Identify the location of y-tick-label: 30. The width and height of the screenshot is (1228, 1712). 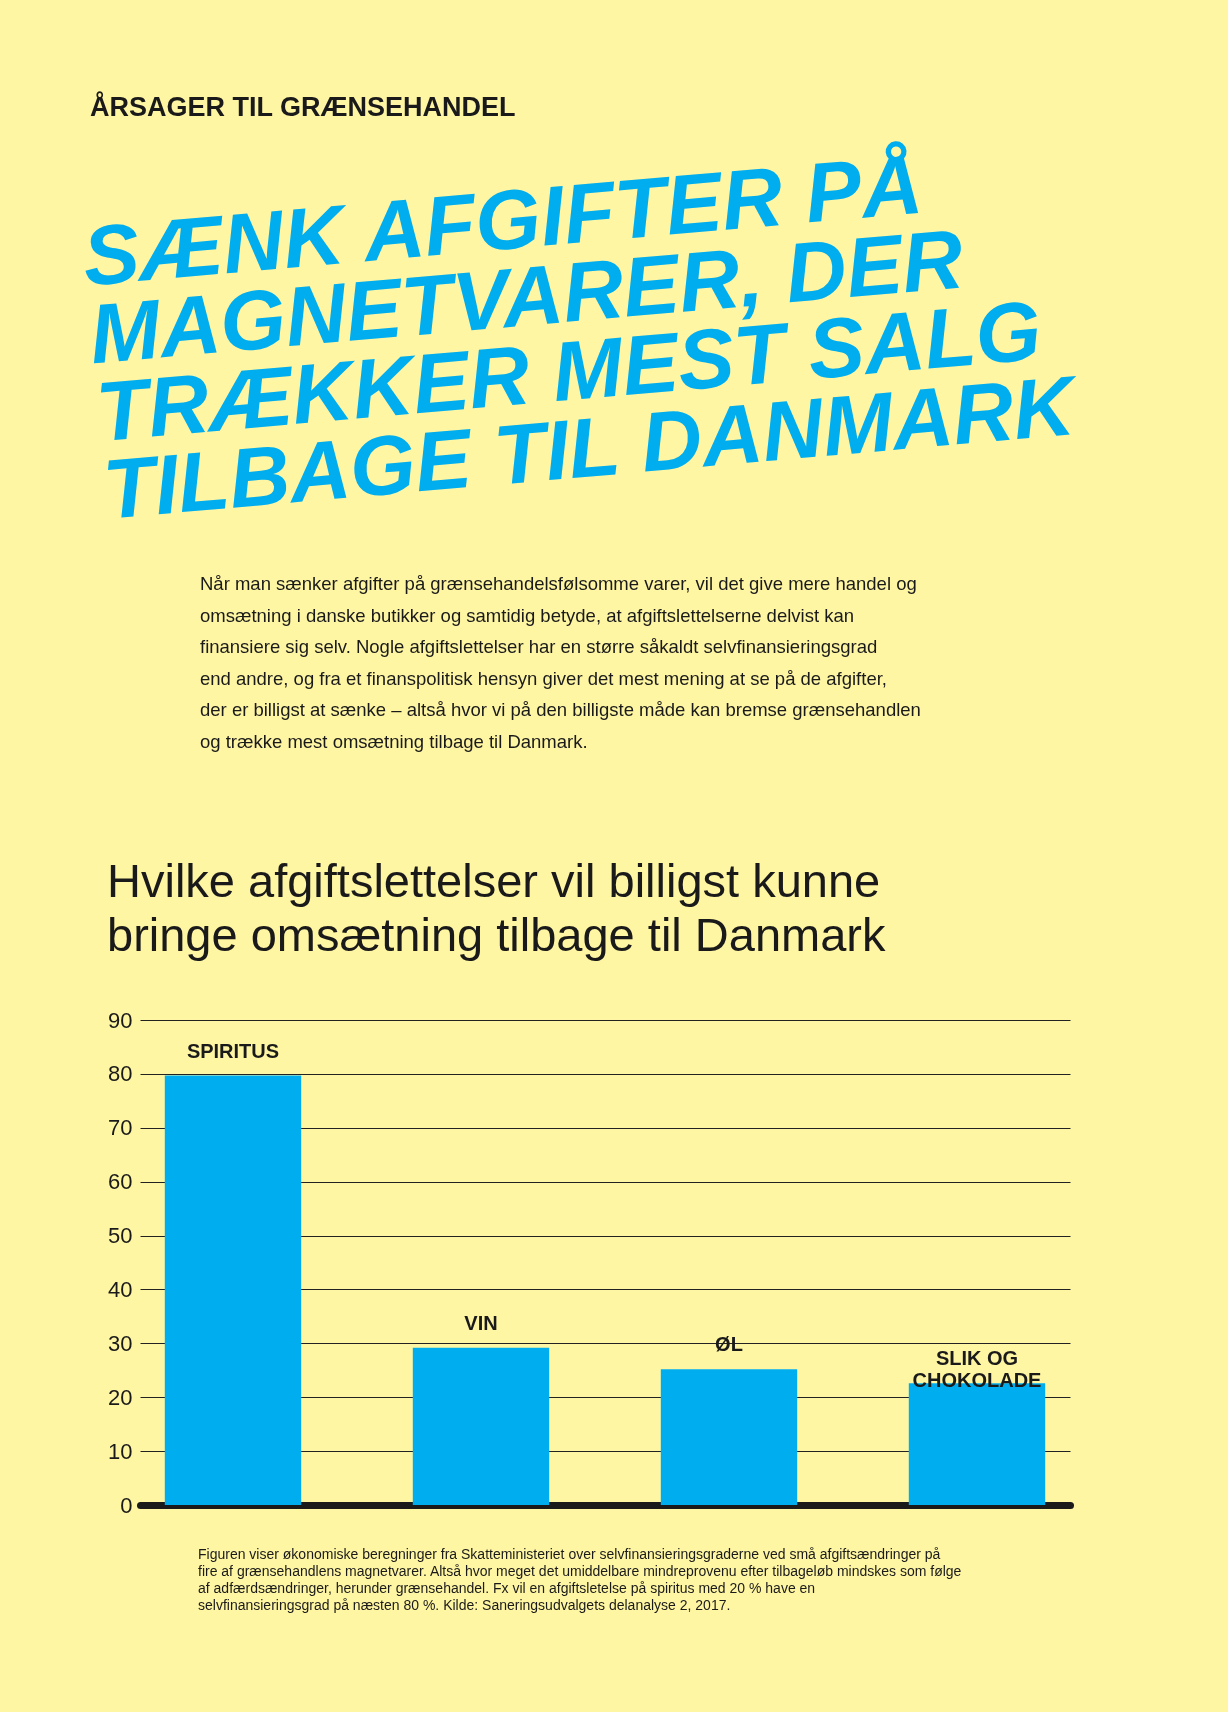
(120, 1343).